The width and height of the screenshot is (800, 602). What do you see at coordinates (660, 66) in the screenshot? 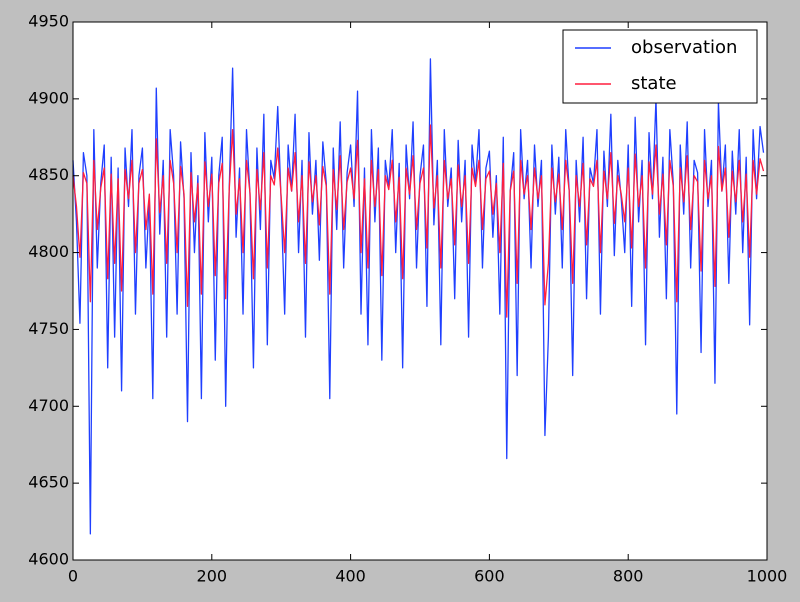
I see `legend-box` at bounding box center [660, 66].